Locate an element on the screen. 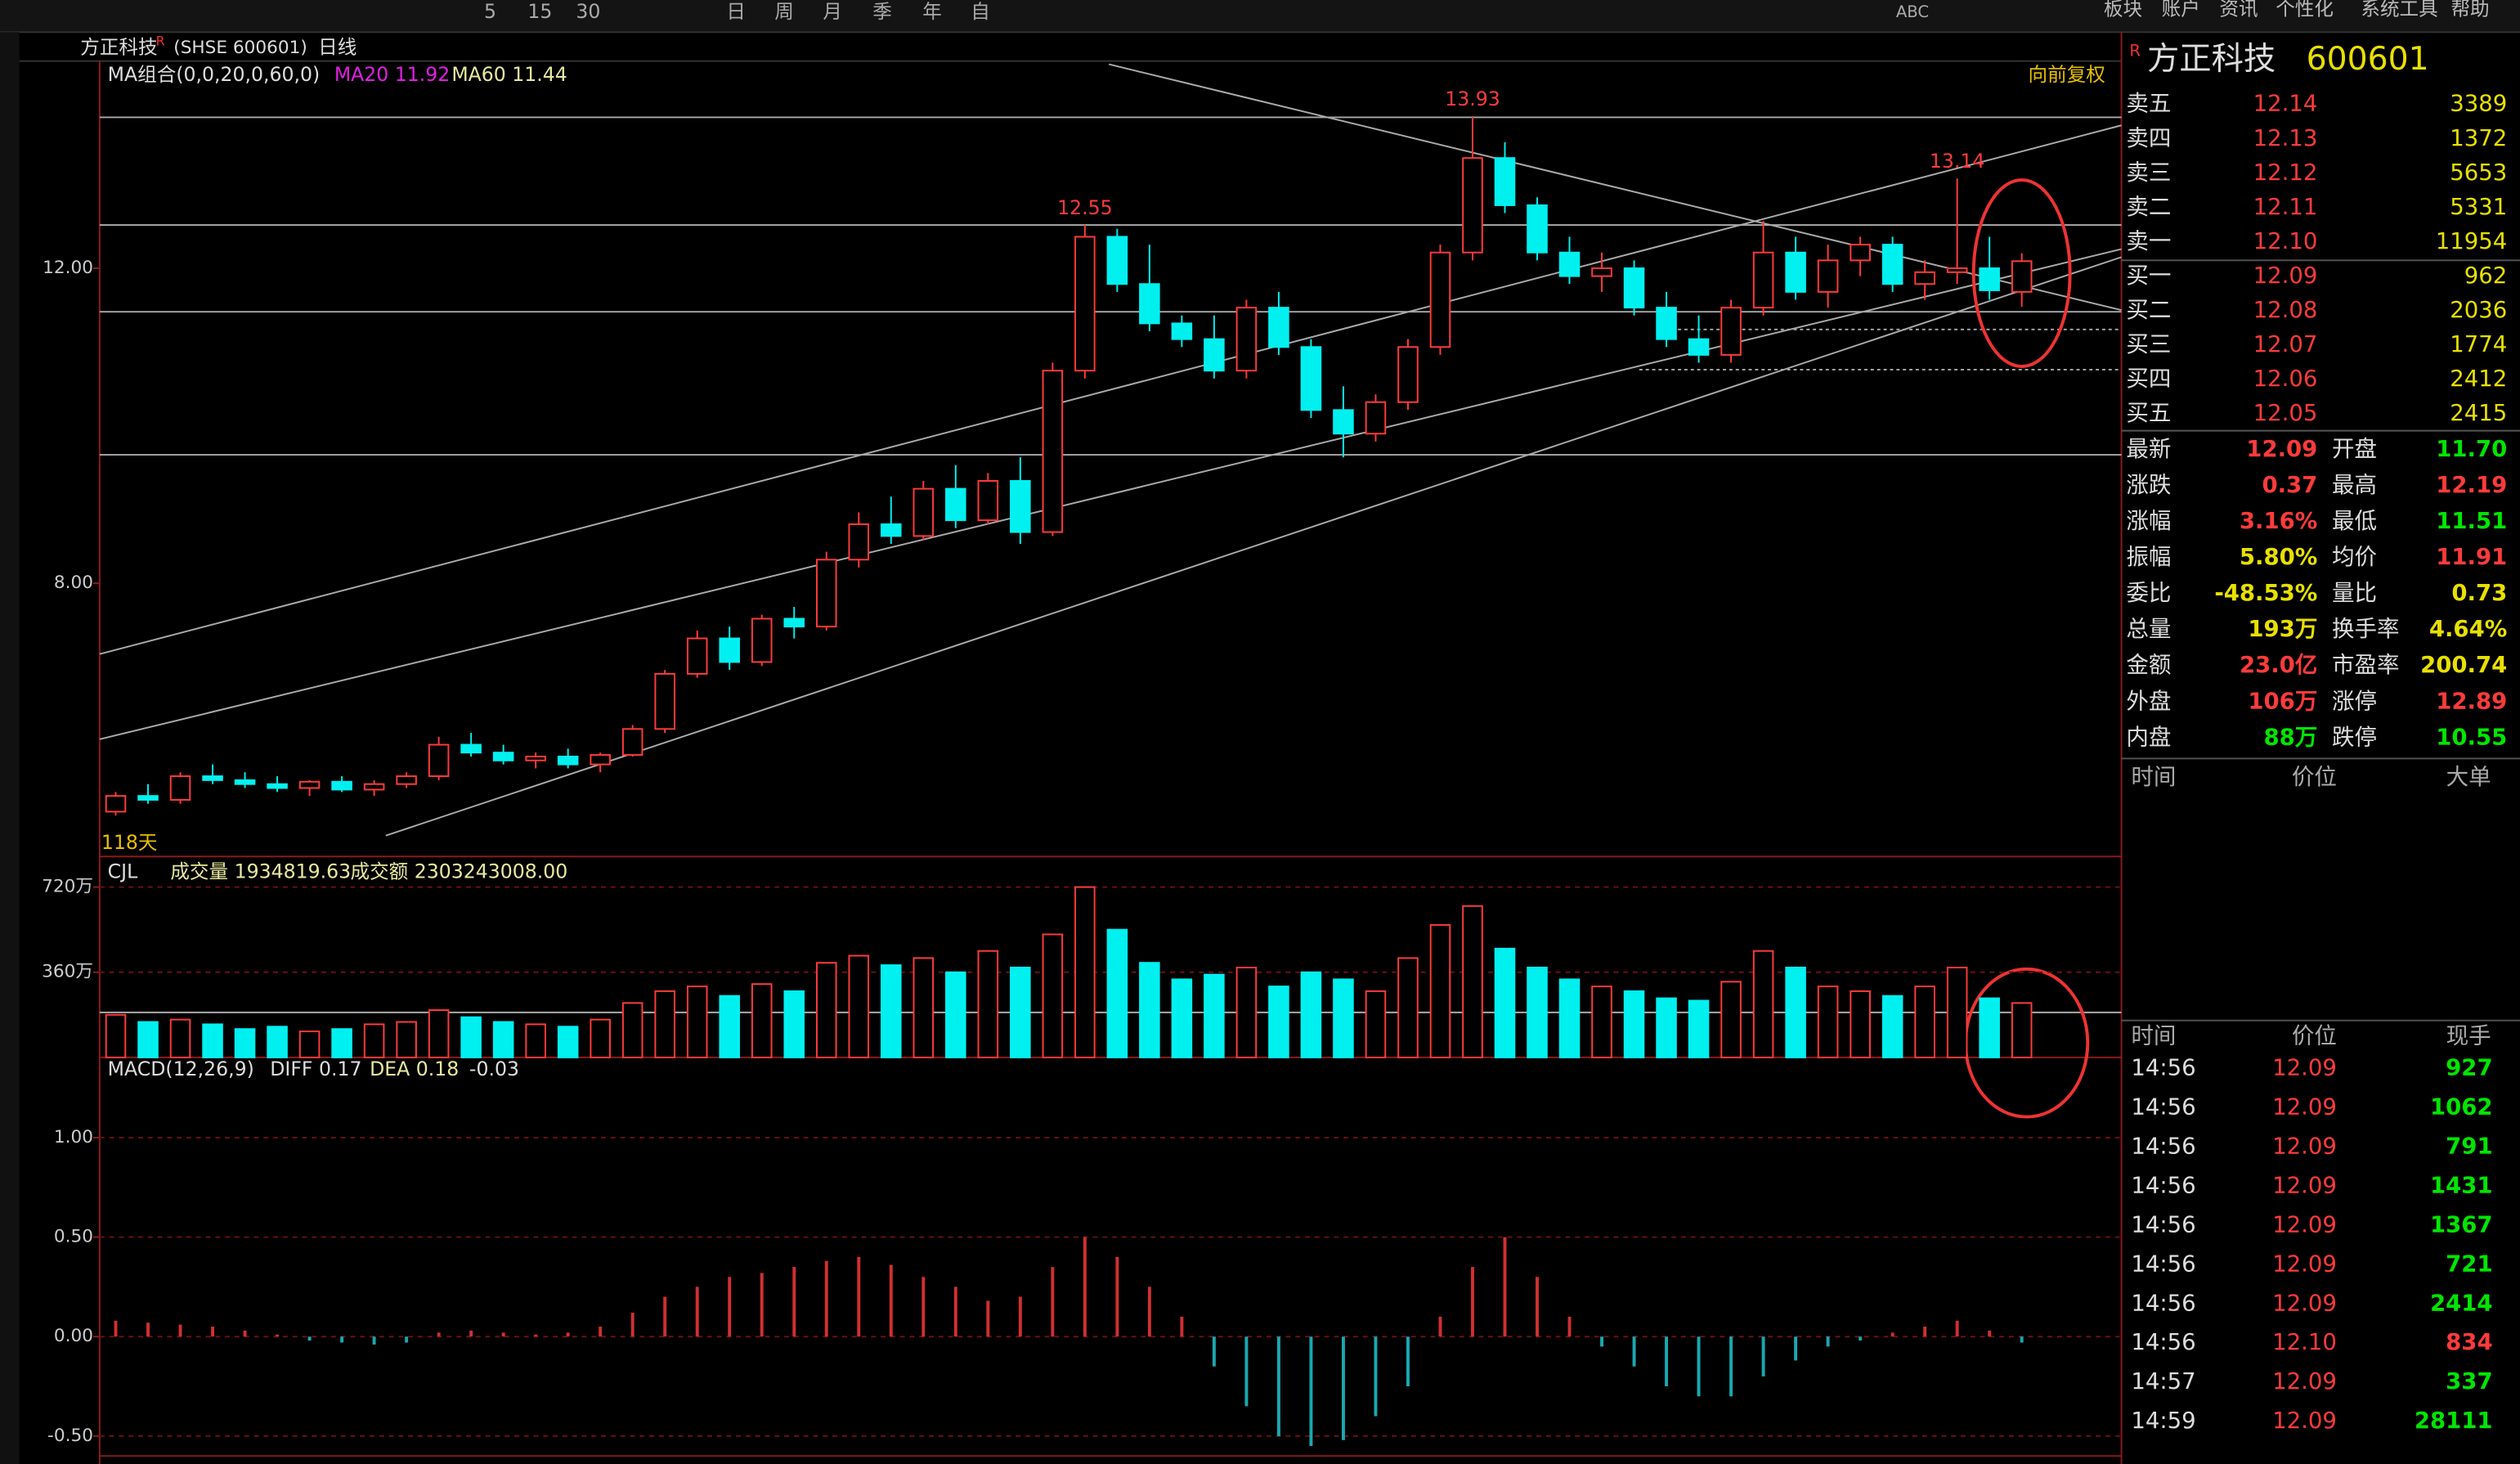 The width and height of the screenshot is (2520, 1464). y-tick-label: 360万 is located at coordinates (67, 972).